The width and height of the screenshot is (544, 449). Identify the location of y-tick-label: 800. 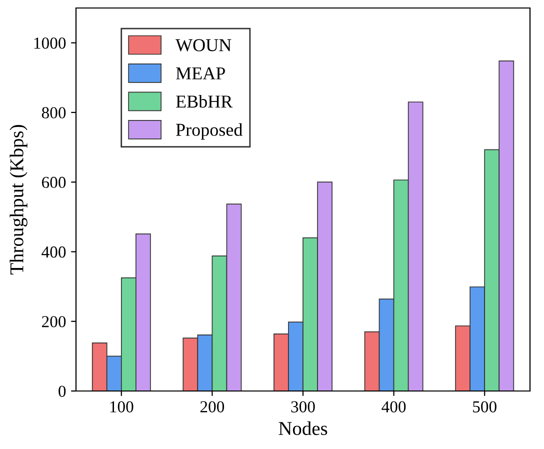
(54, 112).